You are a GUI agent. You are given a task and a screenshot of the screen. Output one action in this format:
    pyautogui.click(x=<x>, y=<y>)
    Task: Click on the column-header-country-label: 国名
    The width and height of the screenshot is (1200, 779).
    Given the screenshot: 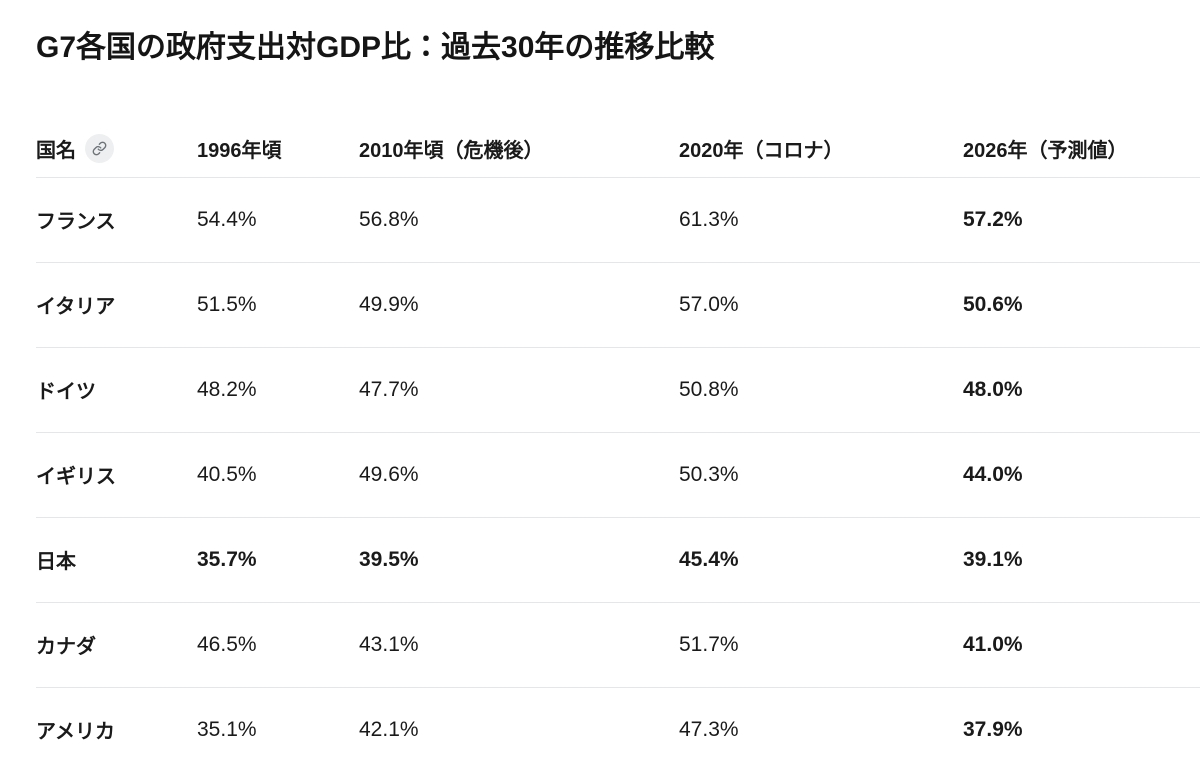 What is the action you would take?
    pyautogui.click(x=56, y=150)
    